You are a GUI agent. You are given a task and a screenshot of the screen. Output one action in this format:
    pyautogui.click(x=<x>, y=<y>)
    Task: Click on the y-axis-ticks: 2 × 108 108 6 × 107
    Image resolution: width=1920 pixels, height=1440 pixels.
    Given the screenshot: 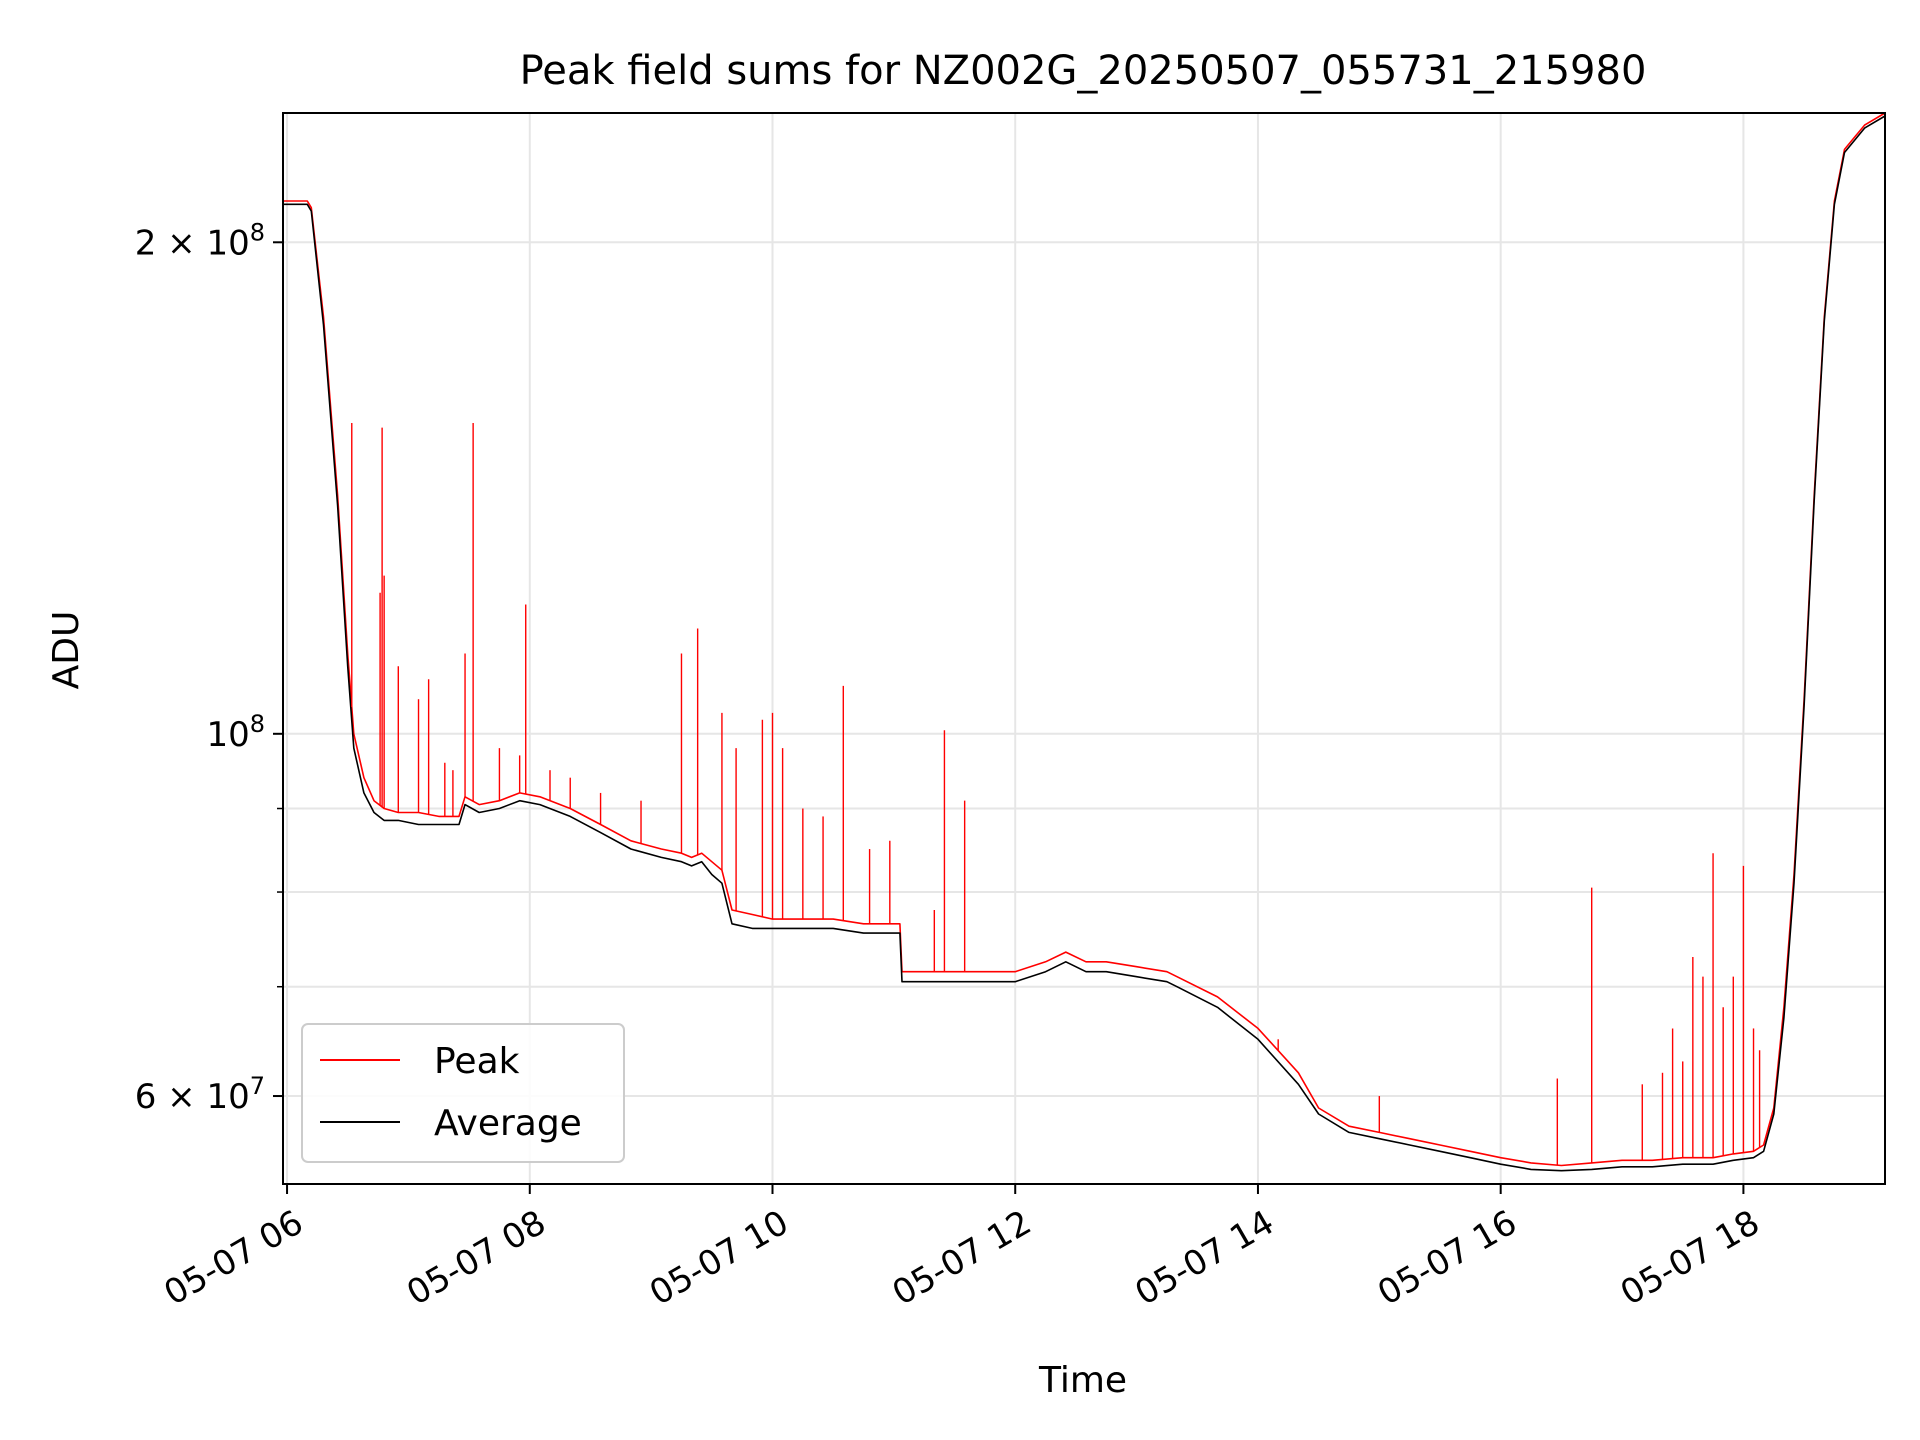 What is the action you would take?
    pyautogui.click(x=209, y=667)
    